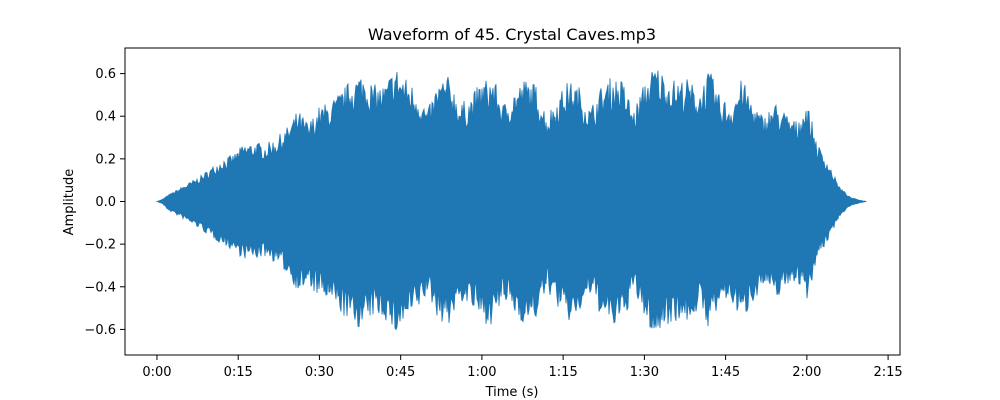 The width and height of the screenshot is (1000, 400). I want to click on chart-title: Waveform of 45. Crystal Caves.mp3, so click(512, 34).